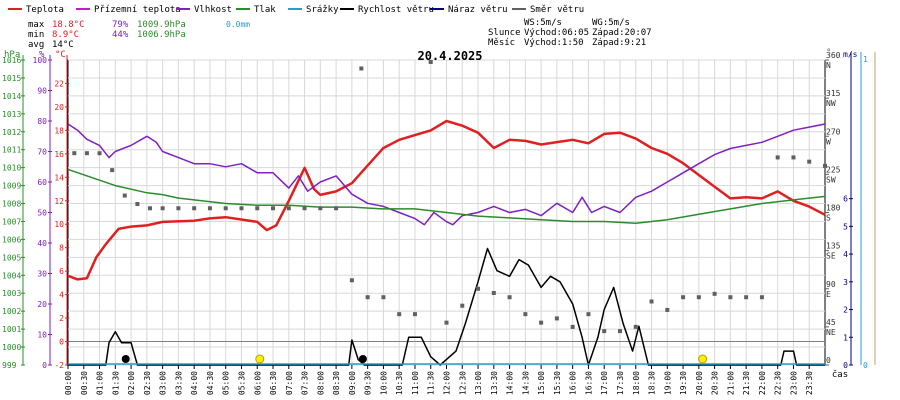  I want to click on x-tick-label: 23:00, so click(793, 383).